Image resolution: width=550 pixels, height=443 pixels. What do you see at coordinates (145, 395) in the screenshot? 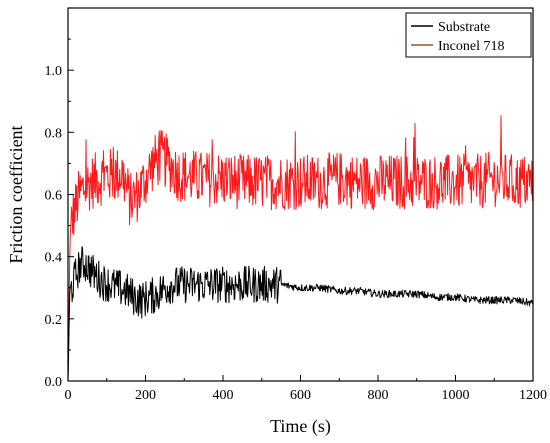
I see `x-tick-label: 200` at bounding box center [145, 395].